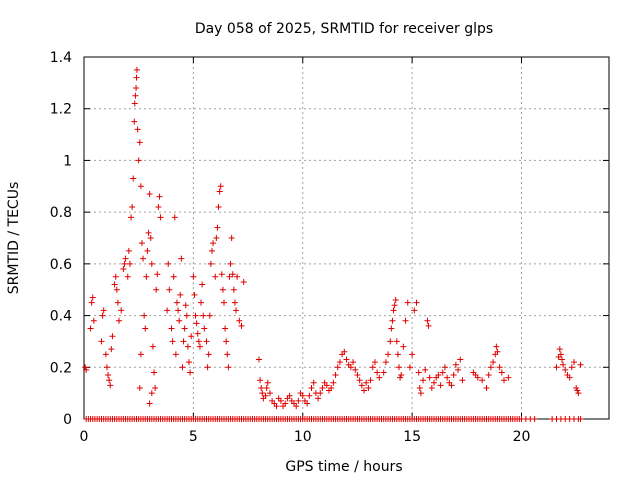 The height and width of the screenshot is (480, 640). What do you see at coordinates (61, 58) in the screenshot?
I see `y-tick-label: 1.4` at bounding box center [61, 58].